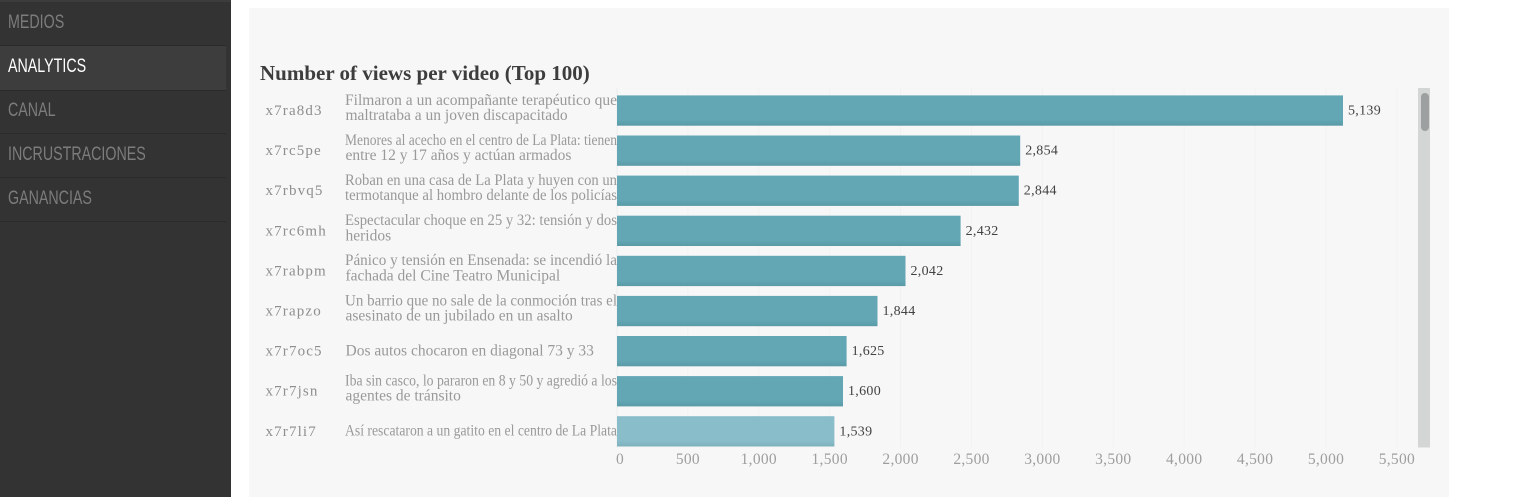  Describe the element at coordinates (864, 391) in the screenshot. I see `svg-text: 1,600` at that location.